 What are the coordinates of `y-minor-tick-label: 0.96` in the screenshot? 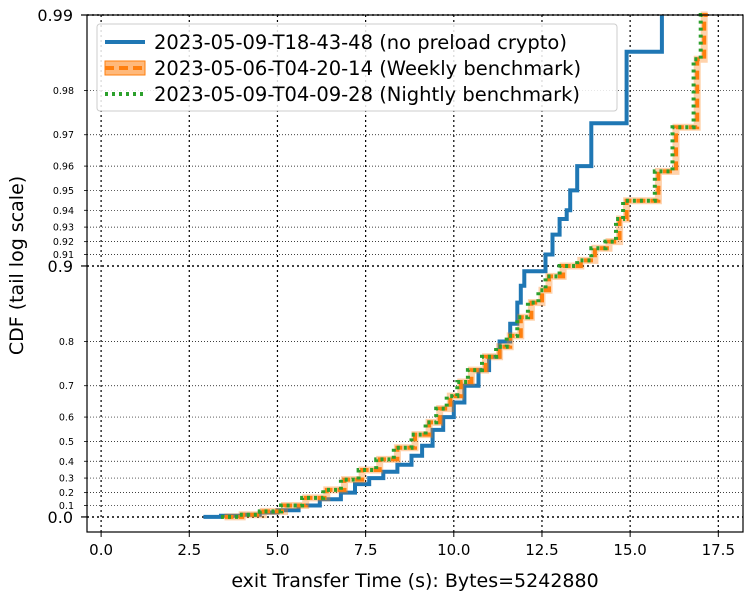 It's located at (63, 167).